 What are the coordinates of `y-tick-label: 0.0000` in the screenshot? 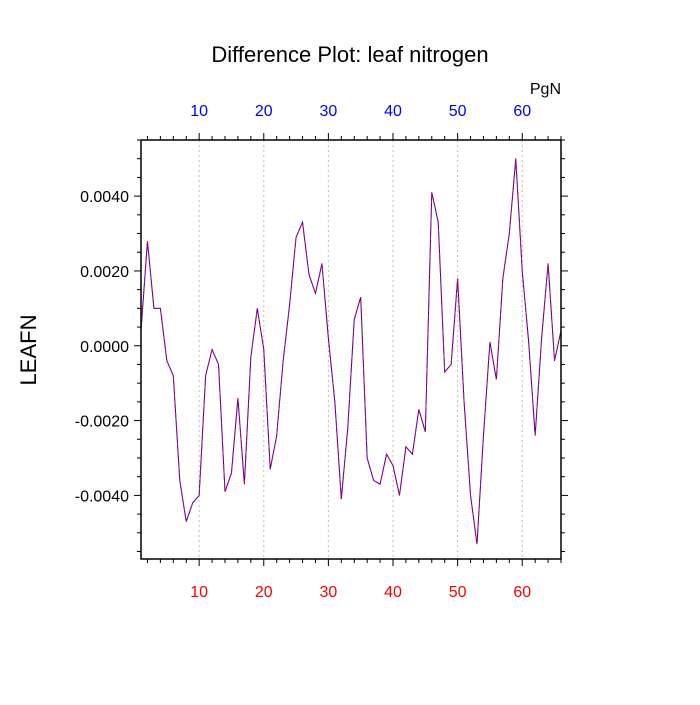 It's located at (104, 347).